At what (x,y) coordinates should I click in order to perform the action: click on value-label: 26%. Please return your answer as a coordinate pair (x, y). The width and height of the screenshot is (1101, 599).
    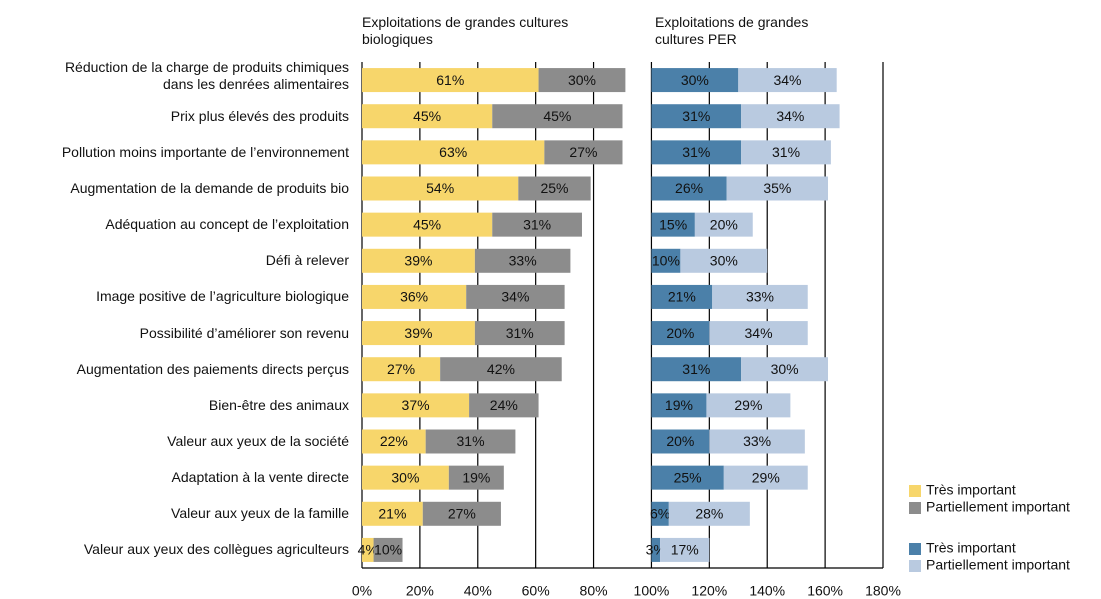
    Looking at the image, I should click on (689, 188).